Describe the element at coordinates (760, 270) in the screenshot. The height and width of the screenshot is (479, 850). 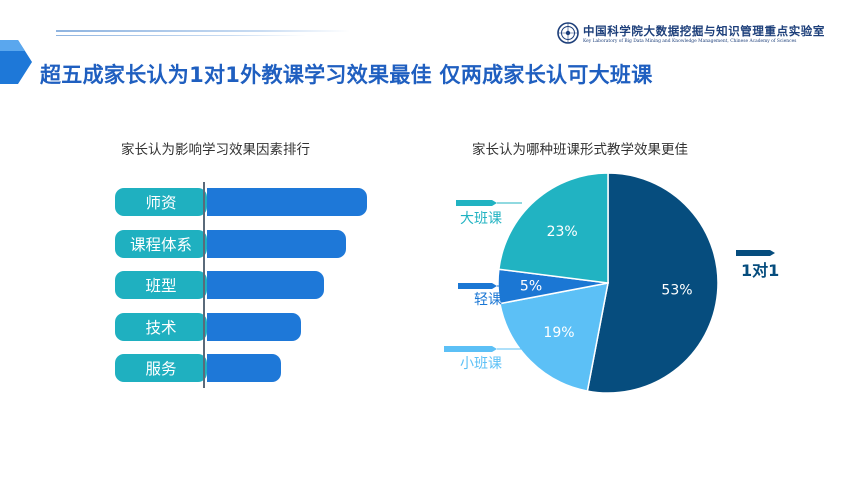
I see `pie-slice-name: 1对1` at that location.